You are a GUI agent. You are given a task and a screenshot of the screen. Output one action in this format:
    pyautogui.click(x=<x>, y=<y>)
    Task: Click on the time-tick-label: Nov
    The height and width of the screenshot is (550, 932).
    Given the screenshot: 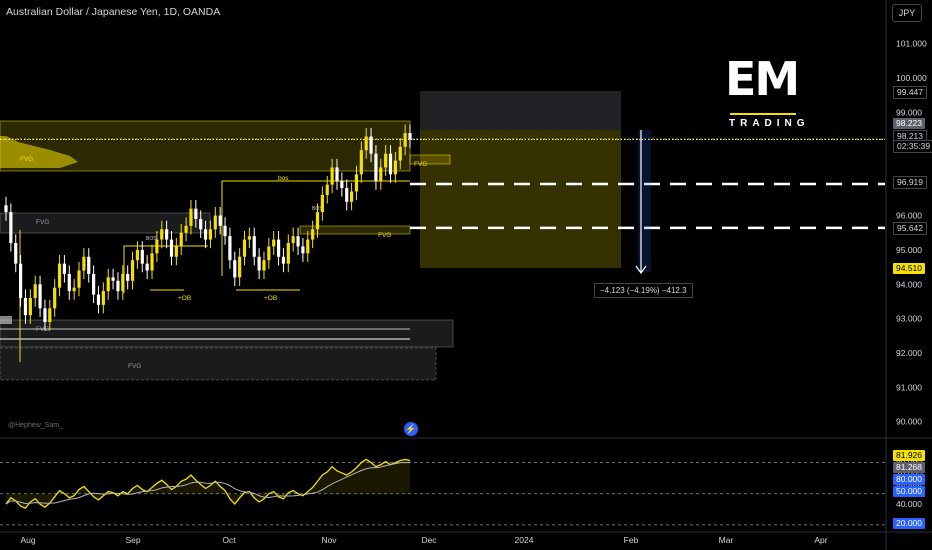 What is the action you would take?
    pyautogui.click(x=329, y=540)
    